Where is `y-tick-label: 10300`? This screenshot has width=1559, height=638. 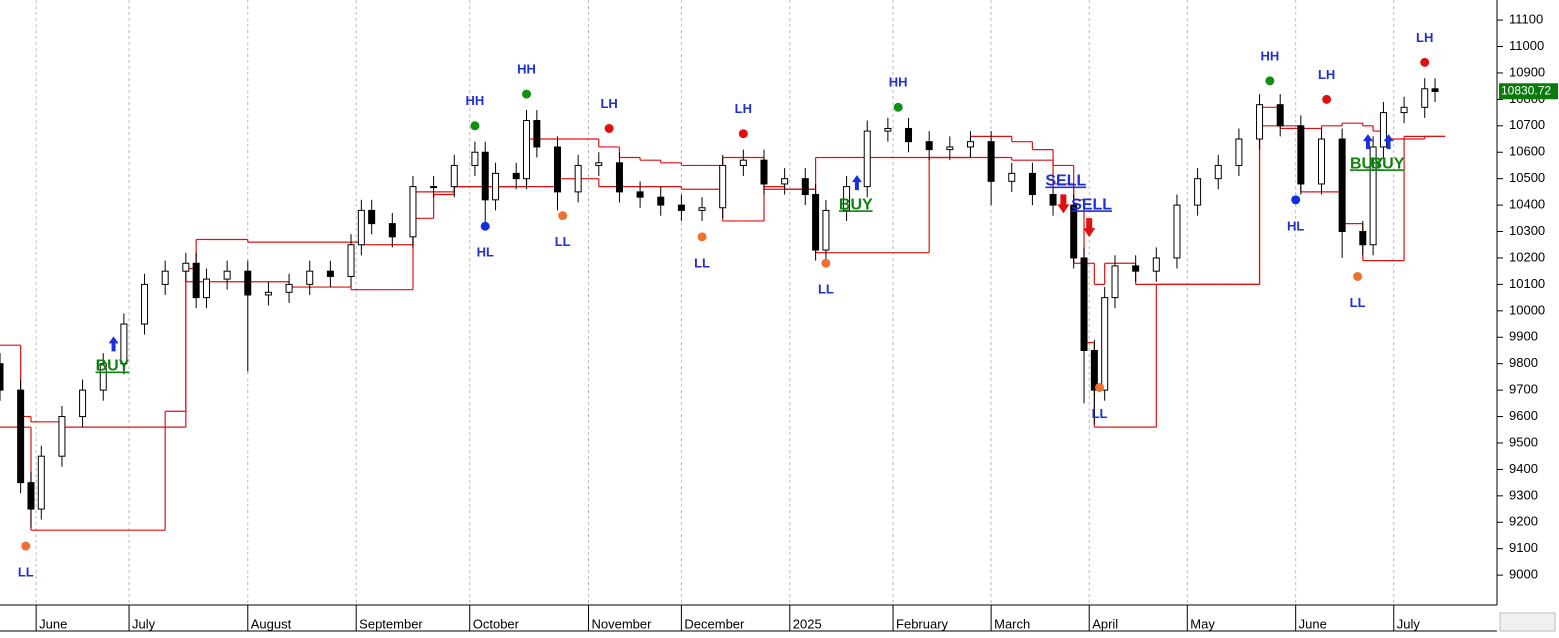
y-tick-label: 10300 is located at coordinates (1527, 230).